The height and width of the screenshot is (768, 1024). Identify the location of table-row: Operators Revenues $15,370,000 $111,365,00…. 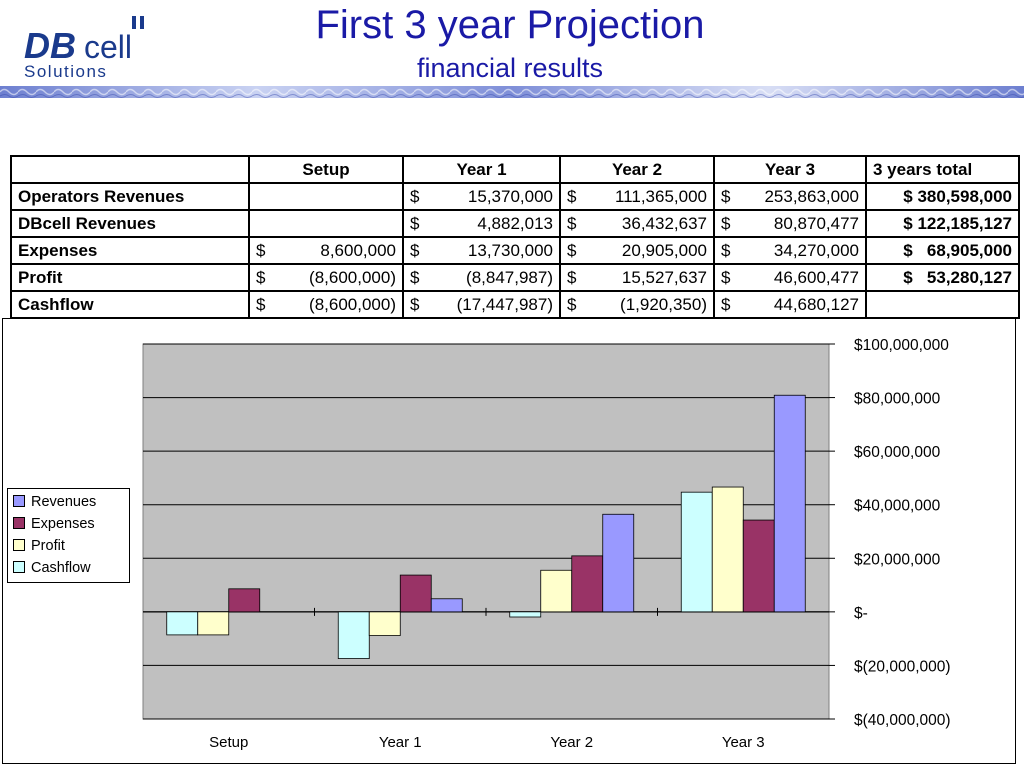
(515, 196).